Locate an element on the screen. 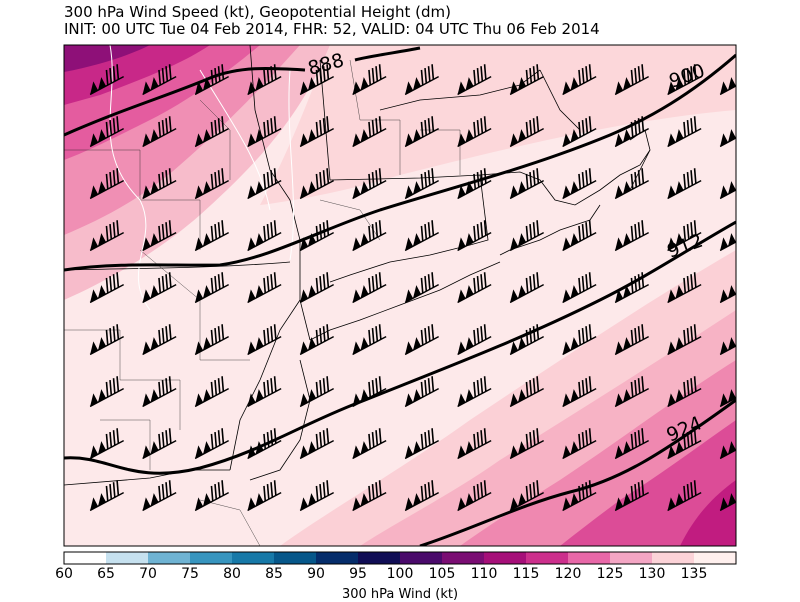  colorbar-tick-label: 90 is located at coordinates (316, 574).